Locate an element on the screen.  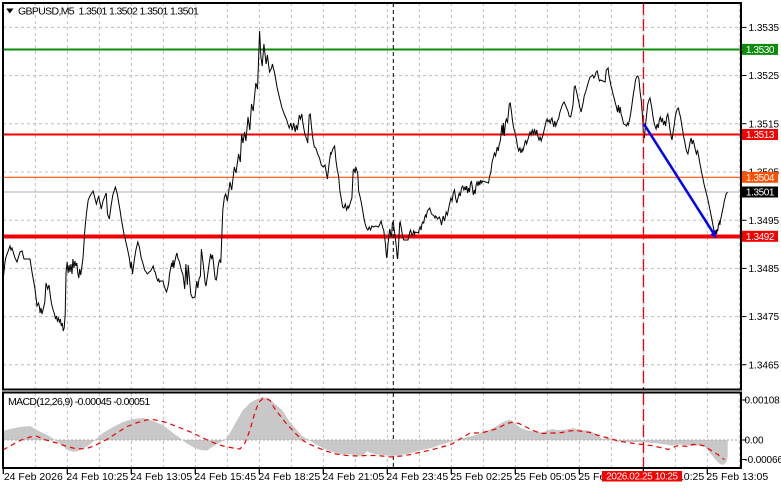
svg-text: 1.3475 is located at coordinates (764, 317).